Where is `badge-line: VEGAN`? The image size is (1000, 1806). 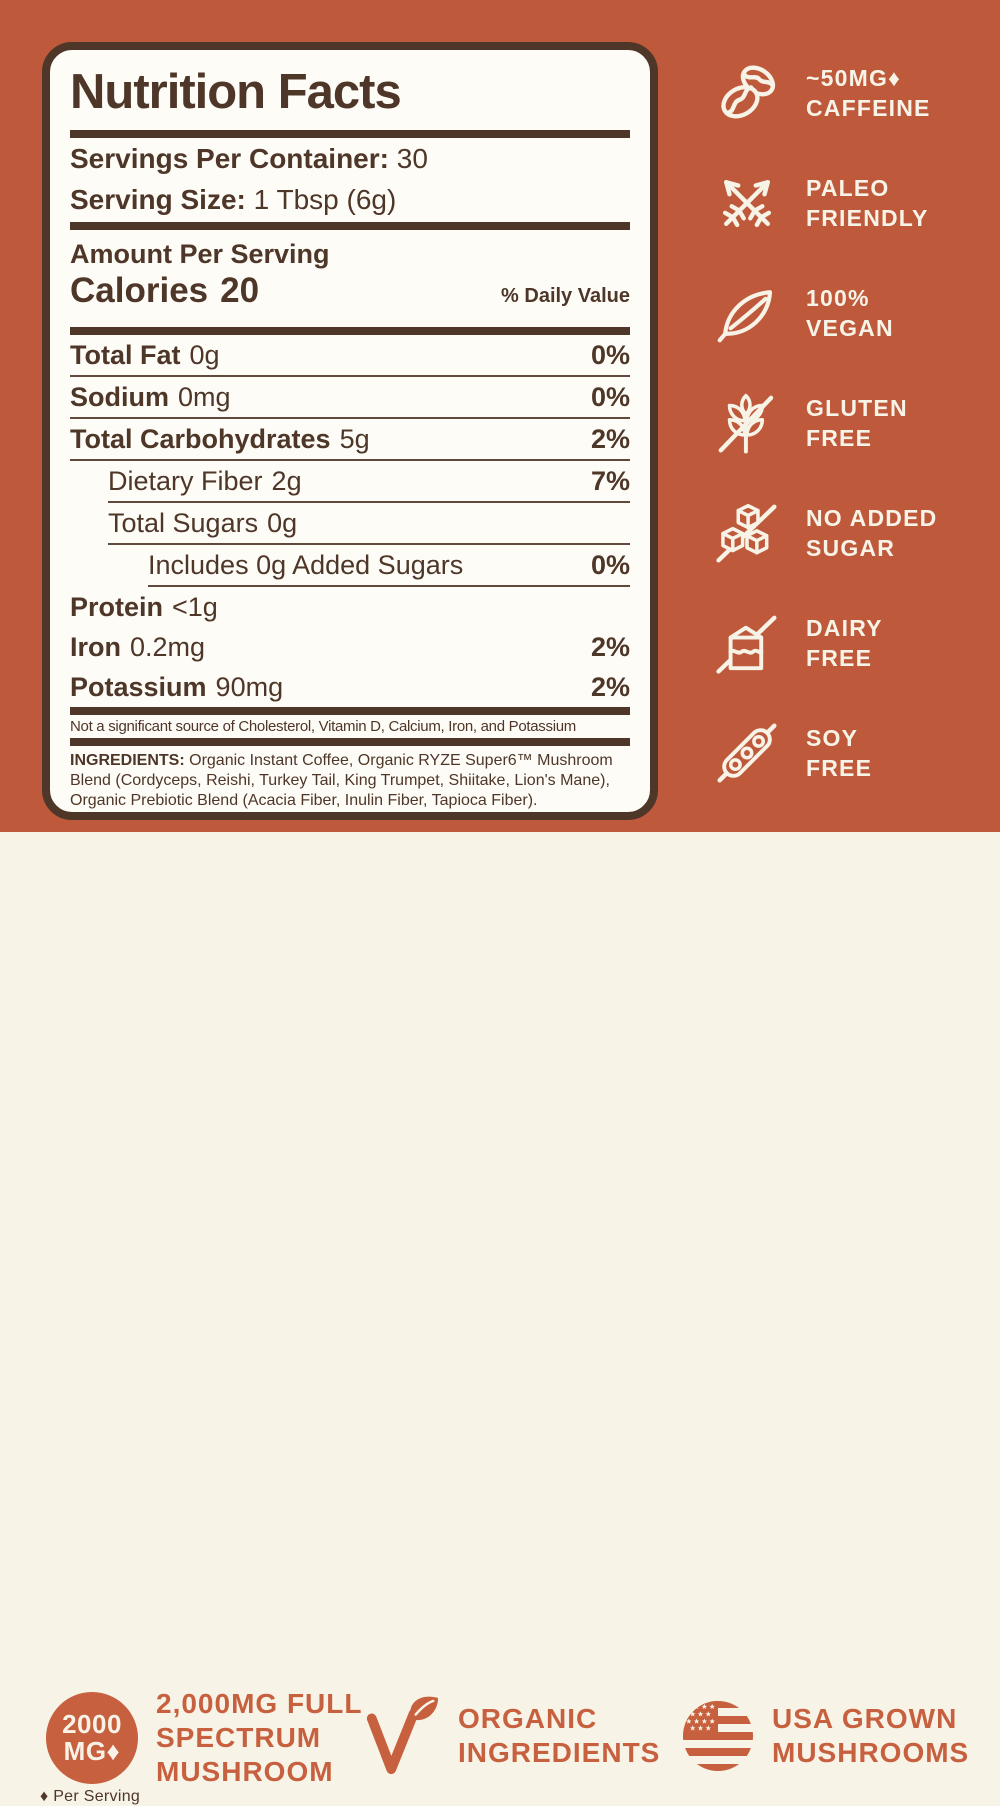
badge-line: VEGAN is located at coordinates (850, 328).